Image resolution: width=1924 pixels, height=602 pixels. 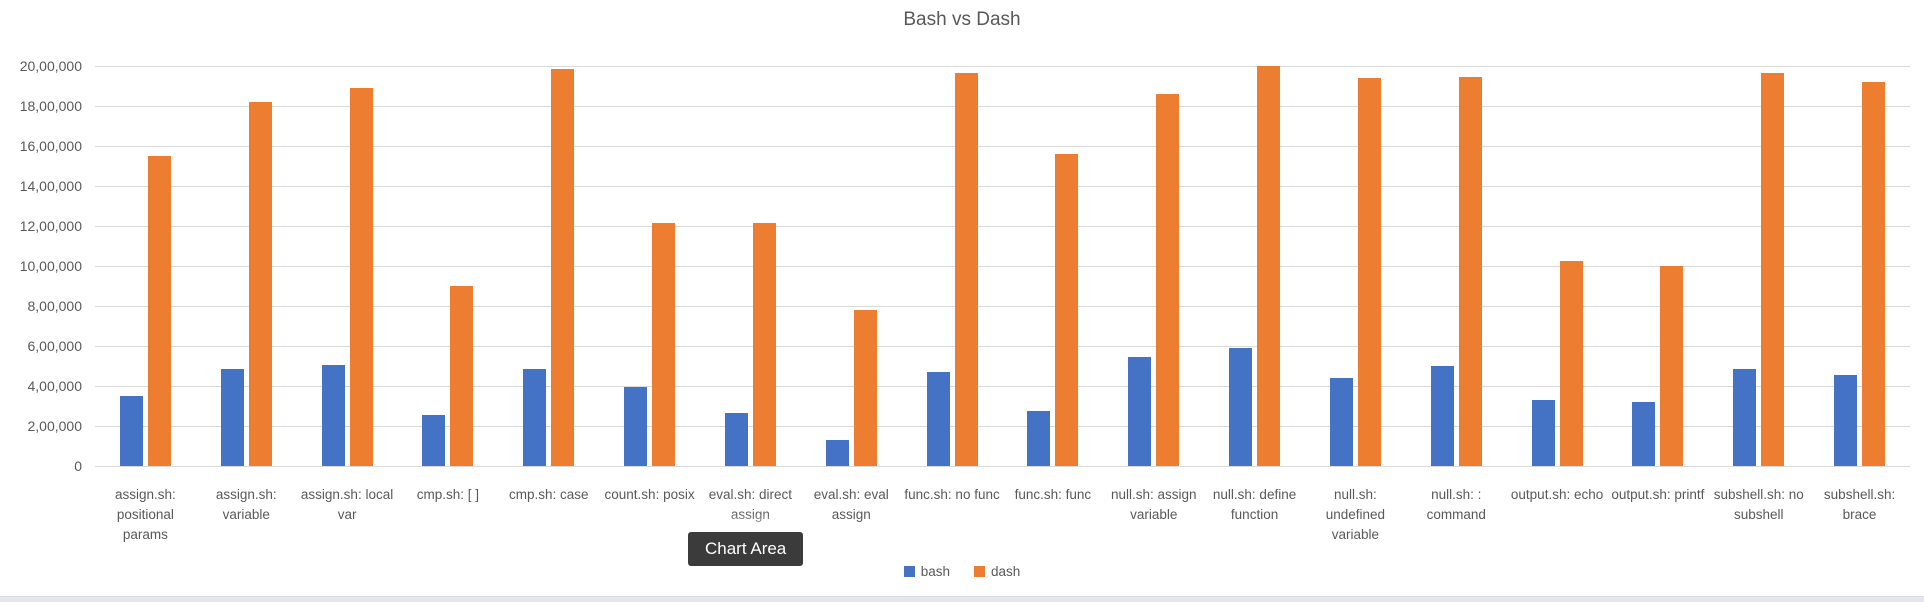 I want to click on x-axis-category-label: subshell.sh: no subshell, so click(x=1758, y=504).